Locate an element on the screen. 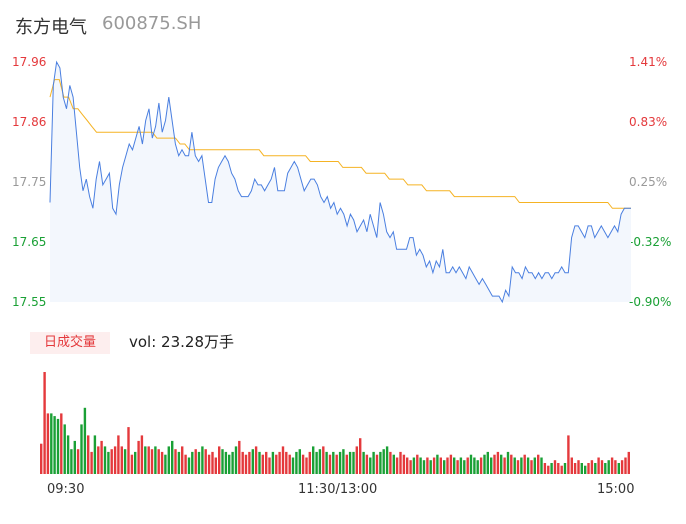  stock-code: 600875.SH is located at coordinates (152, 23).